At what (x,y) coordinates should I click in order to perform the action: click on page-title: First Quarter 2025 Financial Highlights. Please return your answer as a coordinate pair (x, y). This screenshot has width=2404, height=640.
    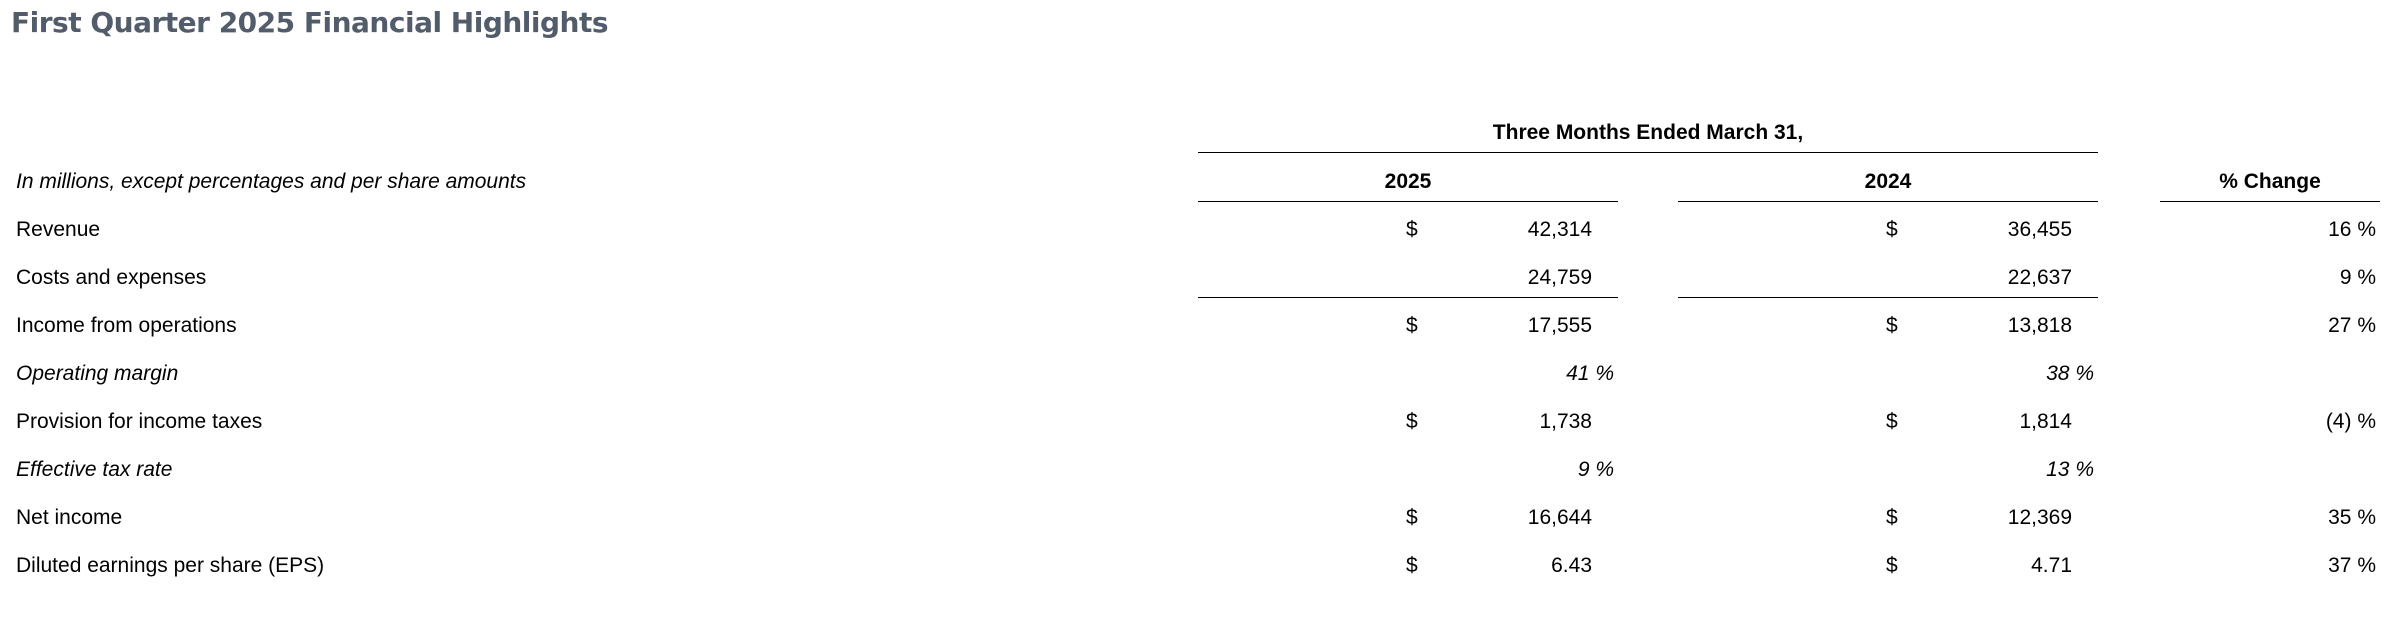
    Looking at the image, I should click on (310, 22).